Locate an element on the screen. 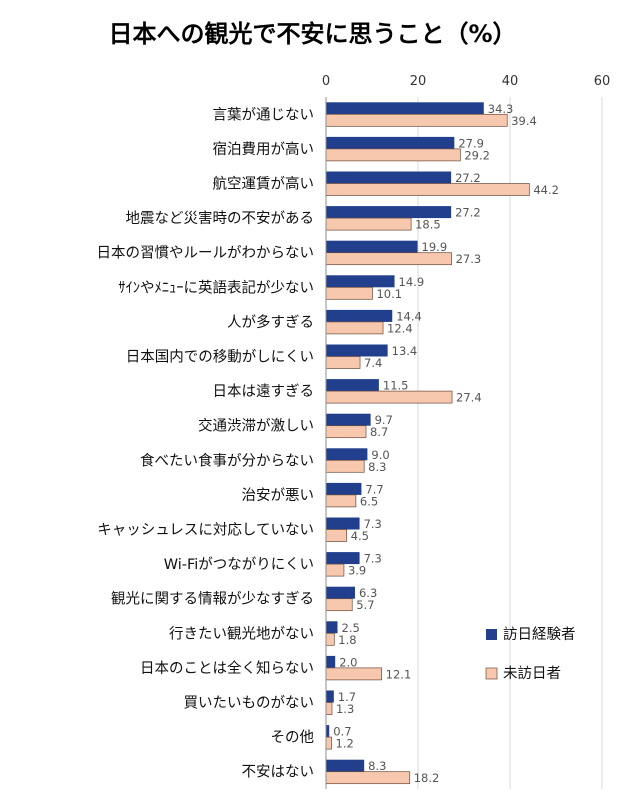 This screenshot has width=625, height=810. legend-label-not-visited: 未訪日者 is located at coordinates (532, 673).